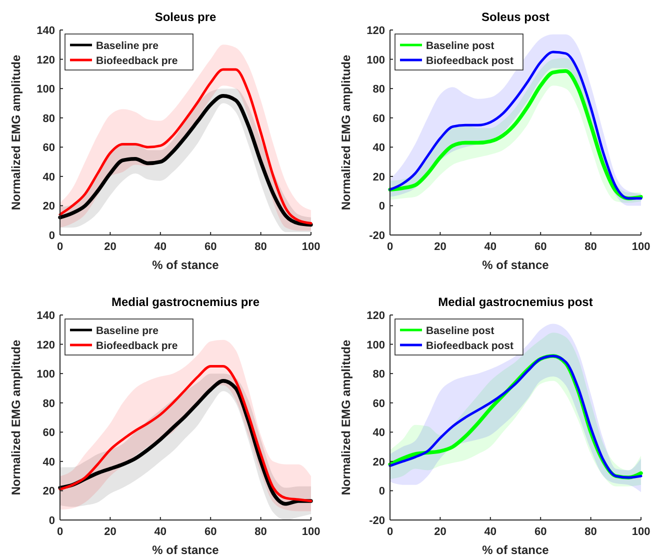 The image size is (661, 559). What do you see at coordinates (515, 302) in the screenshot?
I see `chart-title: Medial gastrocnemius post` at bounding box center [515, 302].